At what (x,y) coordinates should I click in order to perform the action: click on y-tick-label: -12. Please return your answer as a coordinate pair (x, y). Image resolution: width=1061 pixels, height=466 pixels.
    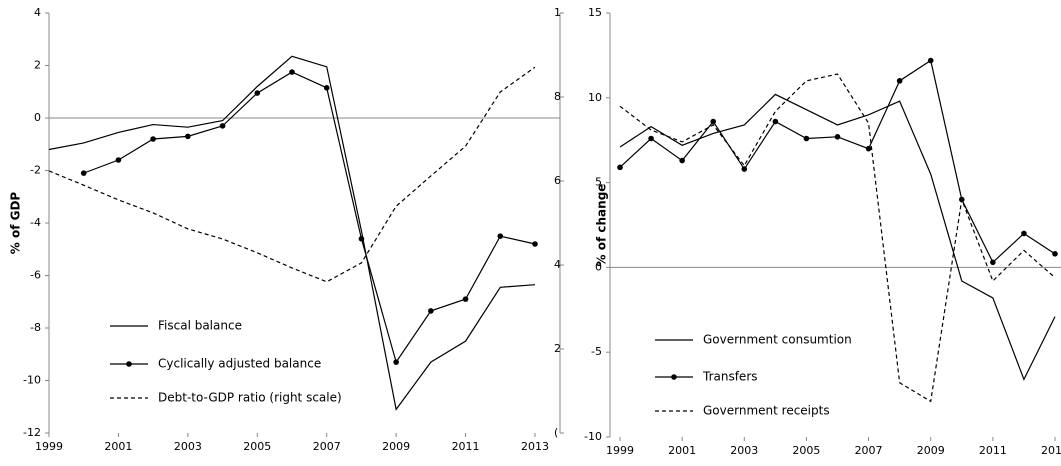
    Looking at the image, I should click on (32, 432).